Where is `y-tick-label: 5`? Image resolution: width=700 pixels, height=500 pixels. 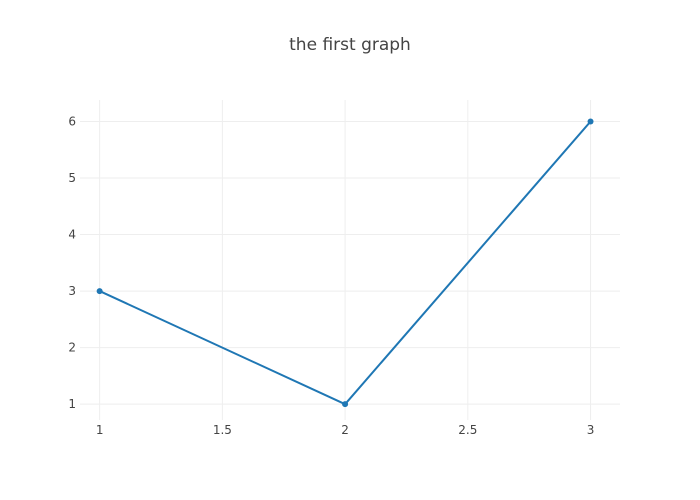 y-tick-label: 5 is located at coordinates (72, 178).